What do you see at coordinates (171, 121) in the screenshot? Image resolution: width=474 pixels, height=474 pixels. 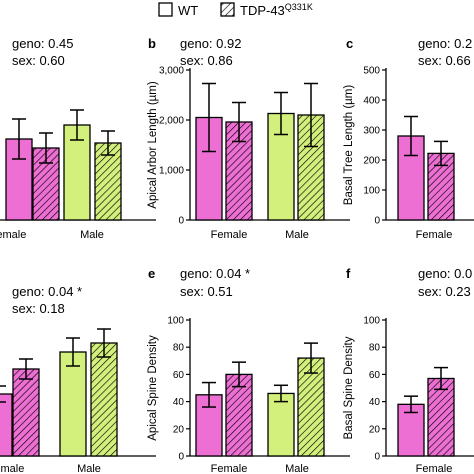 I see `y-tick-label: 2,000` at bounding box center [171, 121].